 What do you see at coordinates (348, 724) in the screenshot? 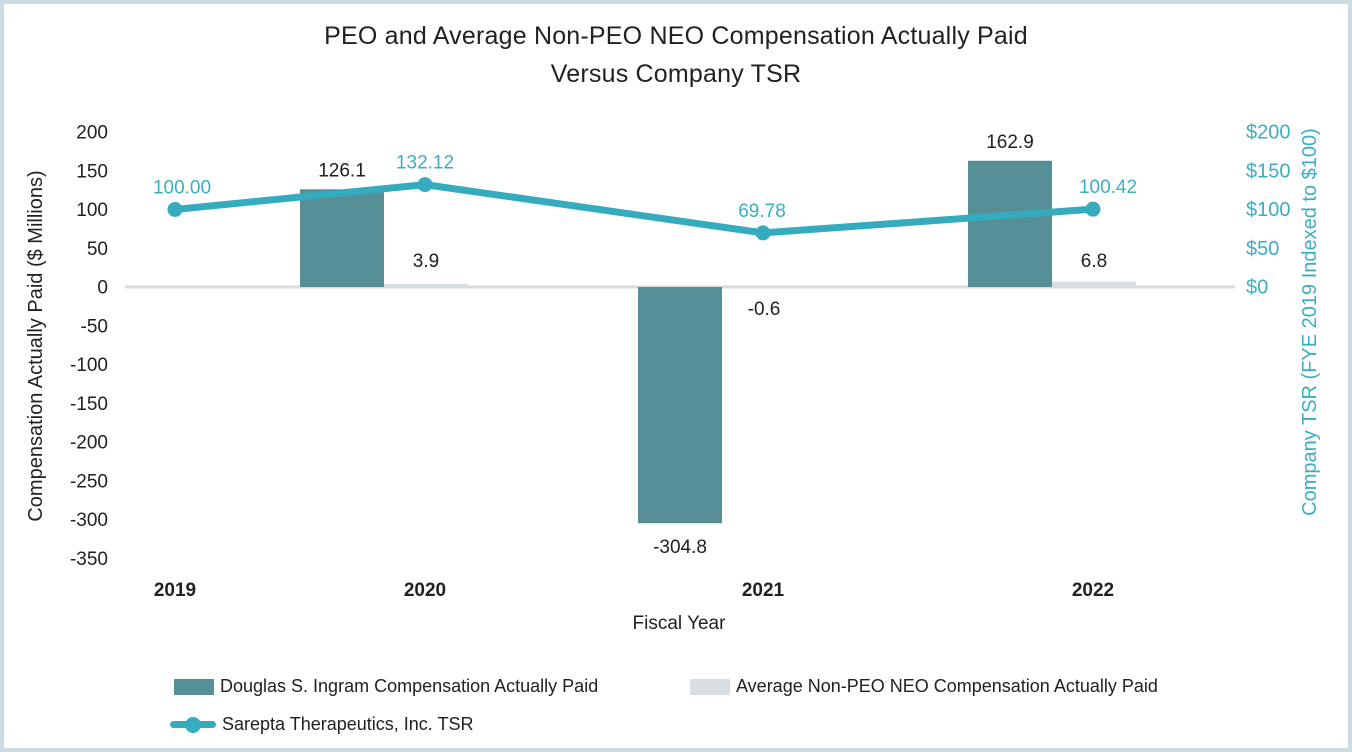
I see `legend-label-tsr: Sarepta Therapeutics, Inc. TSR` at bounding box center [348, 724].